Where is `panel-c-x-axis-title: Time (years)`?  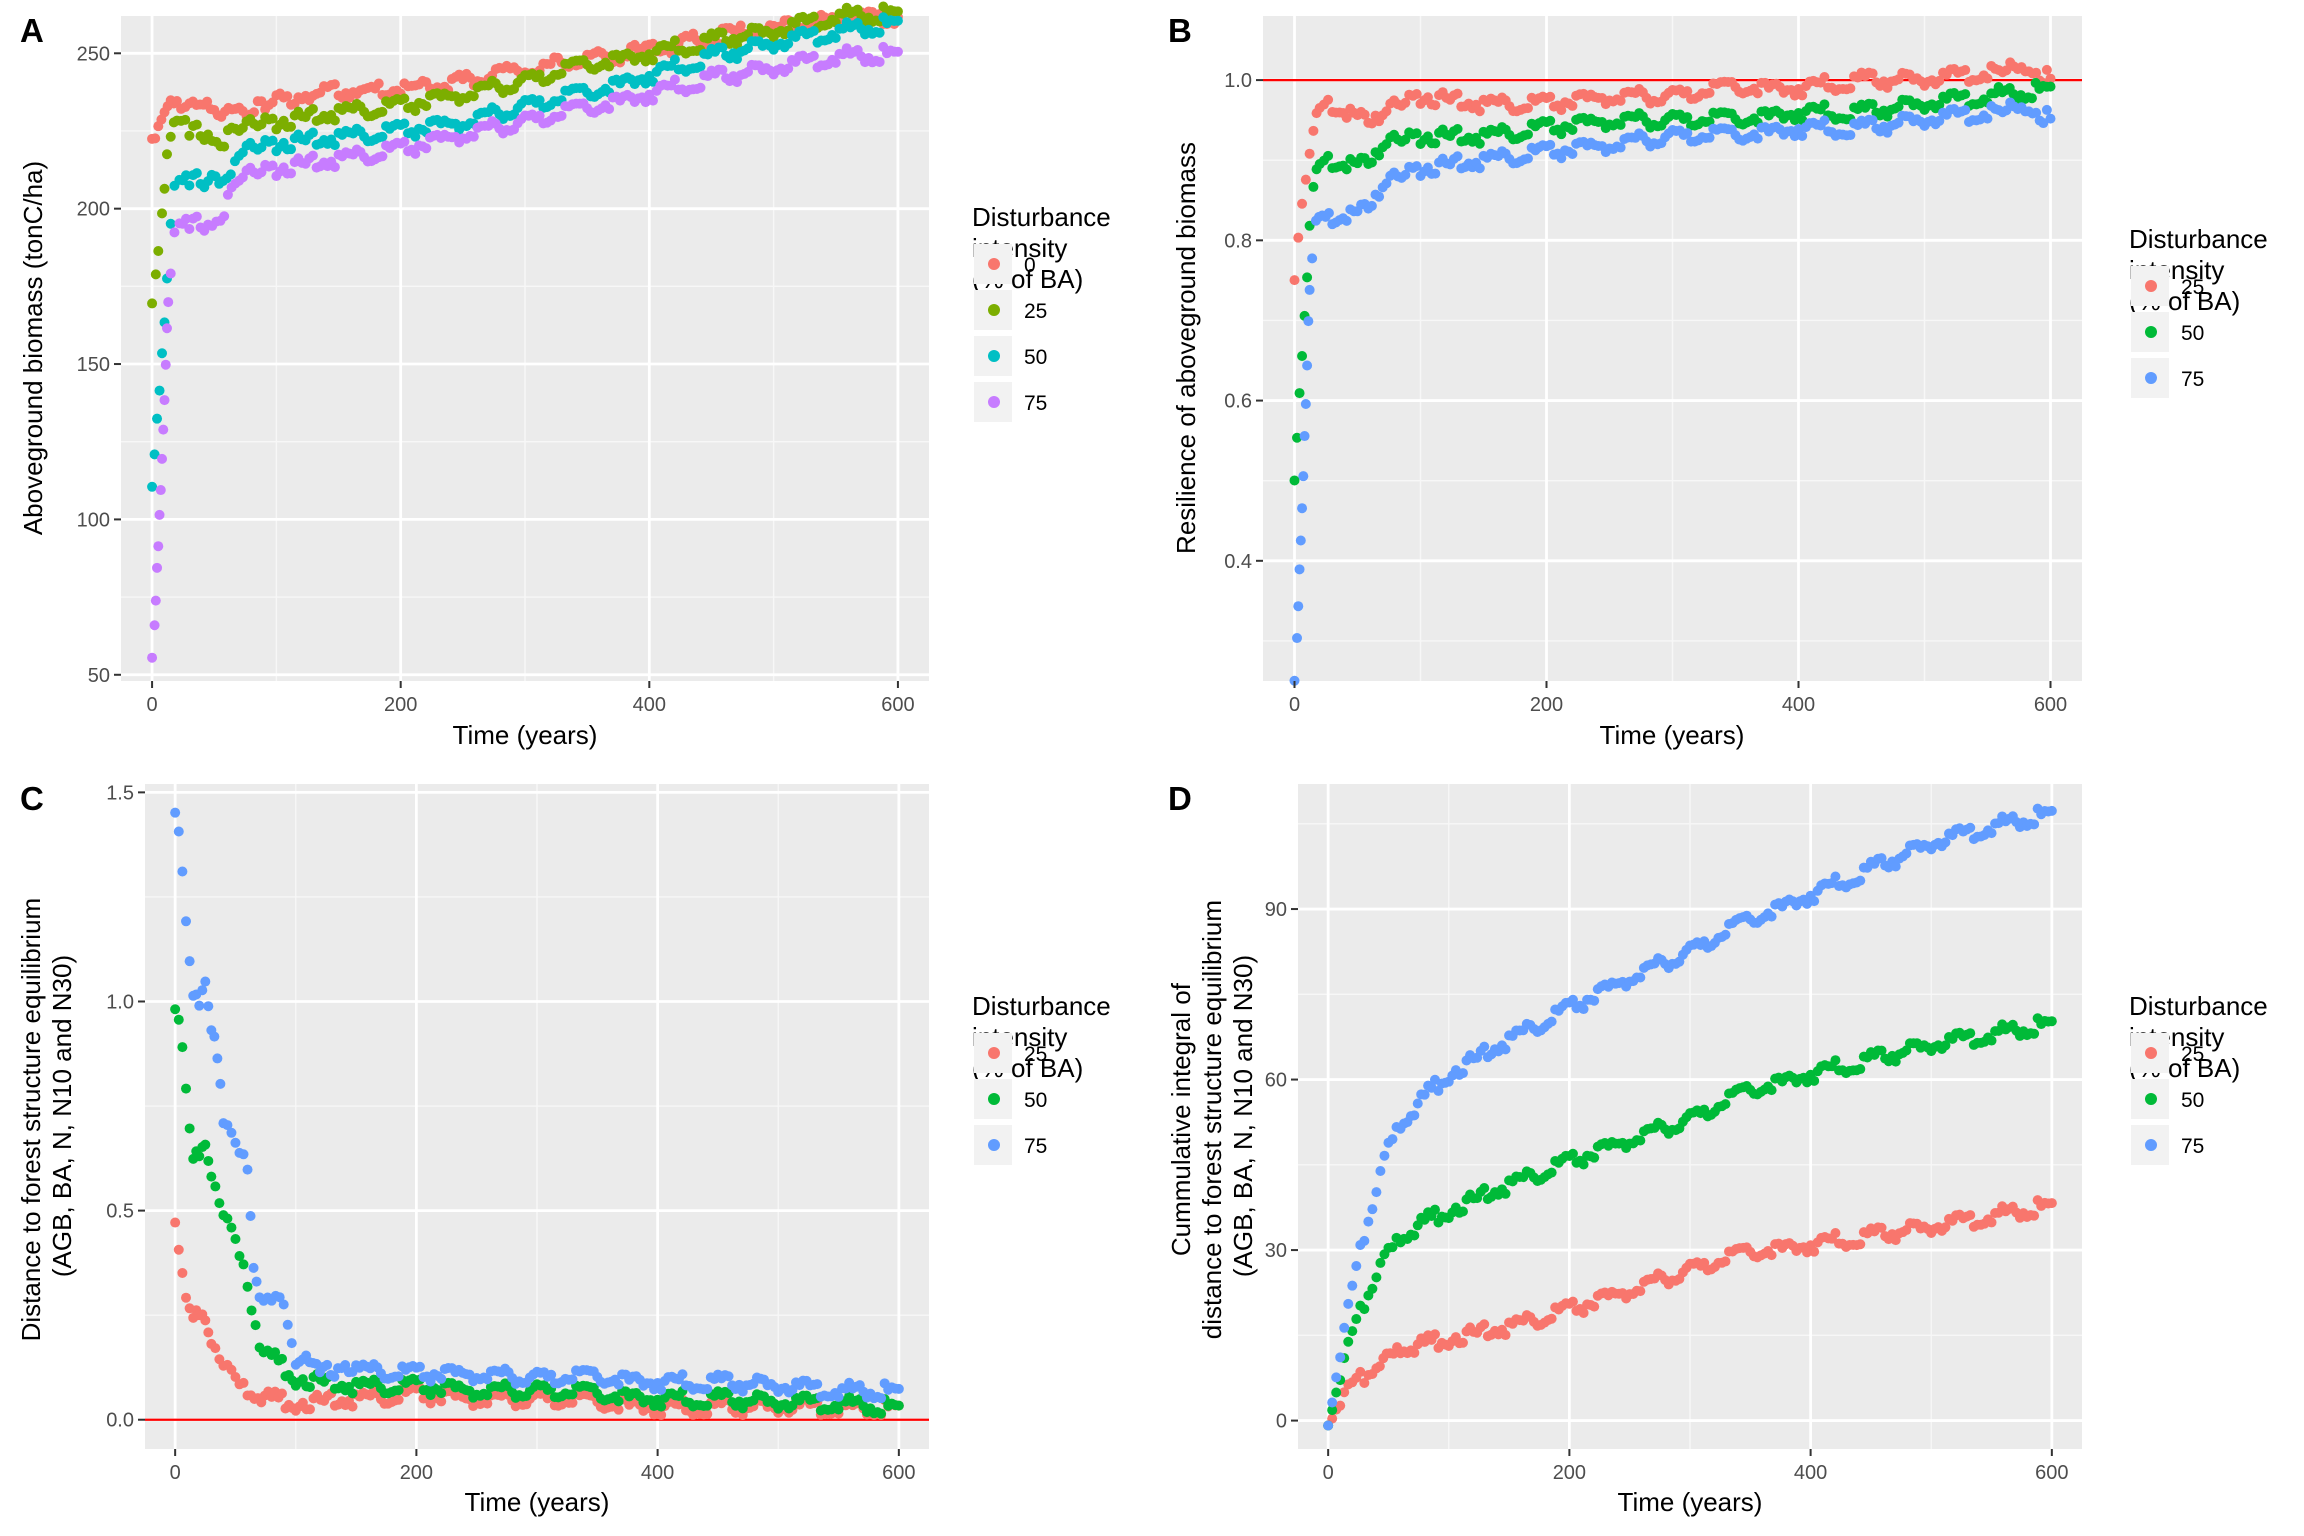 panel-c-x-axis-title: Time (years) is located at coordinates (537, 1502).